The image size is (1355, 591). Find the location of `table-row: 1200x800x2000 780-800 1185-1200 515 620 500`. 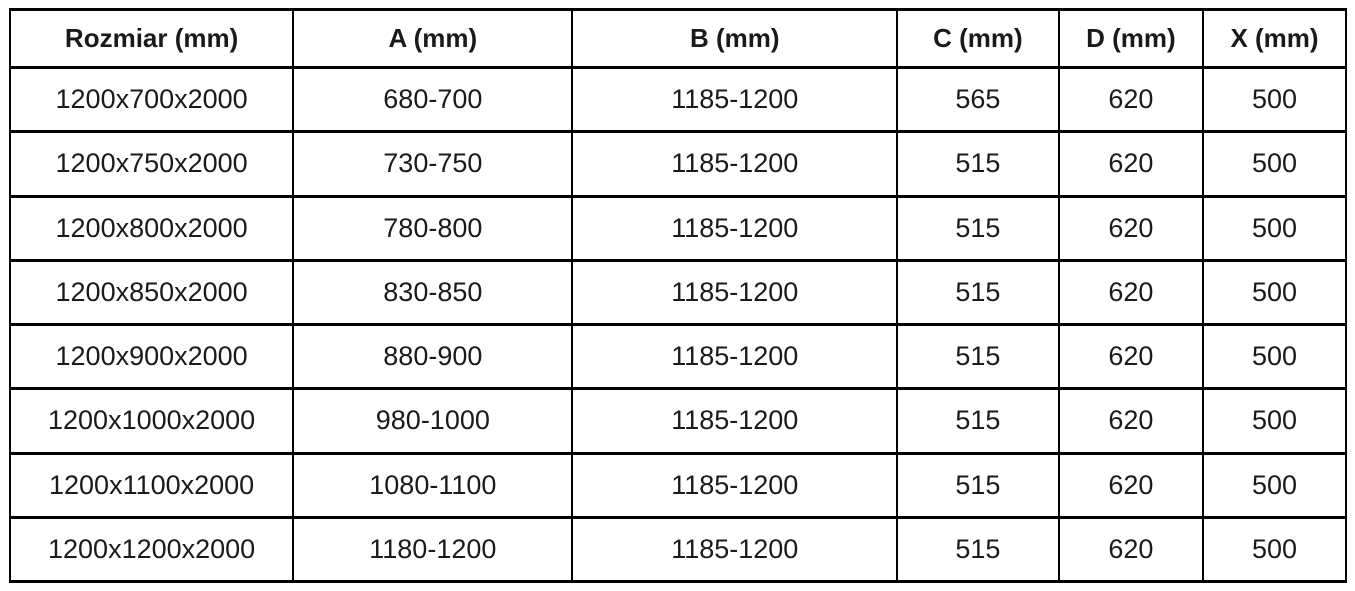

table-row: 1200x800x2000 780-800 1185-1200 515 620 500 is located at coordinates (677, 228).